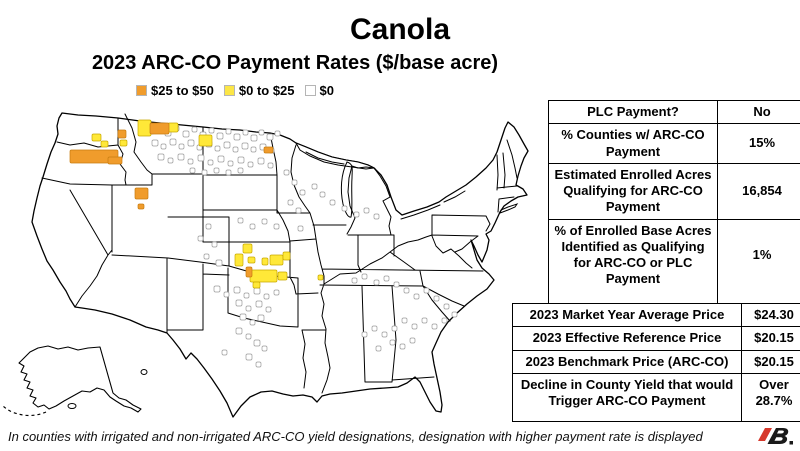 The width and height of the screenshot is (800, 451). Describe the element at coordinates (295, 63) in the screenshot. I see `map-subtitle: 2023 ARC-CO Payment Rates ($/base acre)` at that location.